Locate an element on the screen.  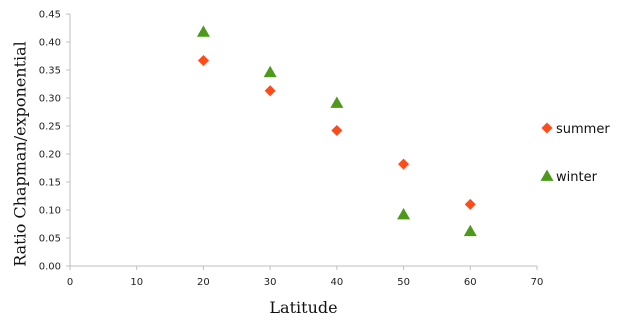
legend-winter-marker is located at coordinates (547, 175).